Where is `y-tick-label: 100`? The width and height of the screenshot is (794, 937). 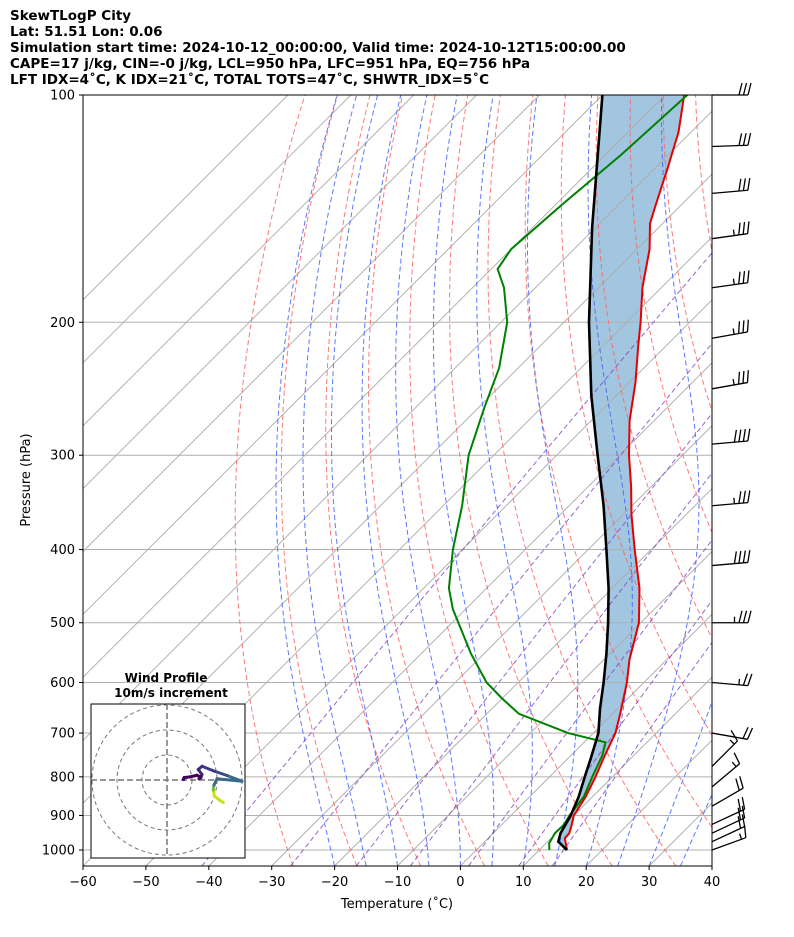 y-tick-label: 100 is located at coordinates (62, 96).